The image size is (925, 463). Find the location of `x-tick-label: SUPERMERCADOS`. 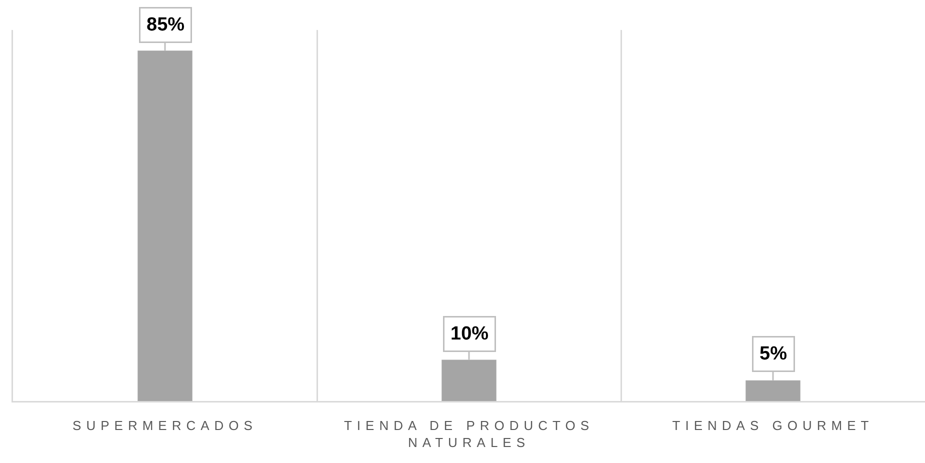

x-tick-label: SUPERMERCADOS is located at coordinates (165, 426).